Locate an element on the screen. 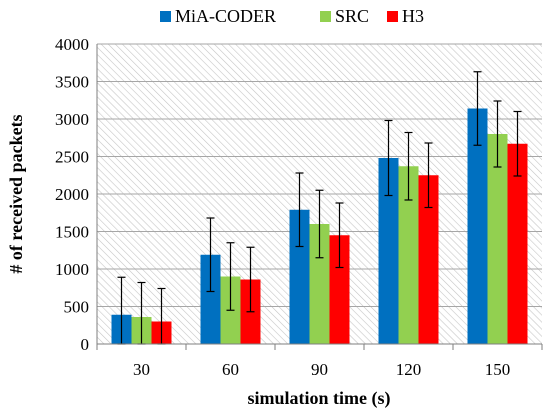 The width and height of the screenshot is (550, 414). x-tick-labels: 30 60 90 120 150 is located at coordinates (321, 369).